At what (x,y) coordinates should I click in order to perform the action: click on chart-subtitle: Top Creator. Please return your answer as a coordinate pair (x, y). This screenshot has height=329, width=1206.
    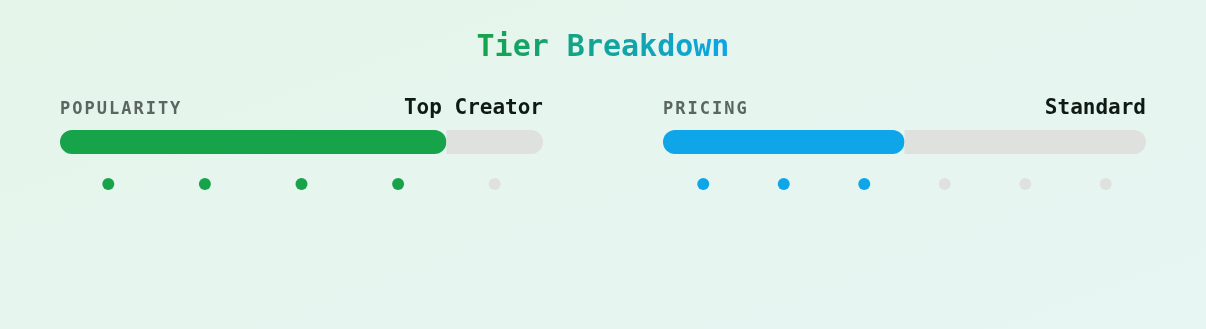
    Looking at the image, I should click on (473, 107).